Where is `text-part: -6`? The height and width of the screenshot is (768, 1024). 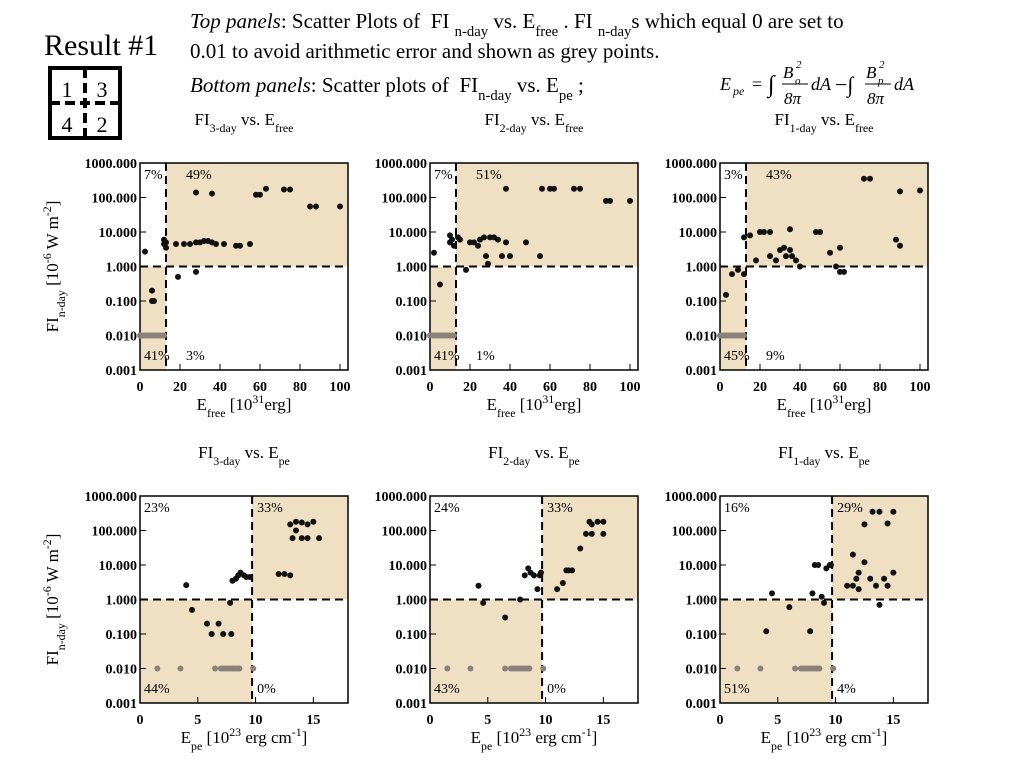 text-part: -6 is located at coordinates (47, 591).